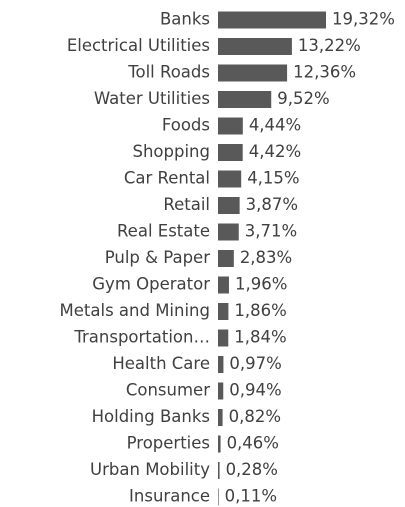 Image resolution: width=405 pixels, height=507 pixels. What do you see at coordinates (266, 257) in the screenshot?
I see `value-label: 2,83%` at bounding box center [266, 257].